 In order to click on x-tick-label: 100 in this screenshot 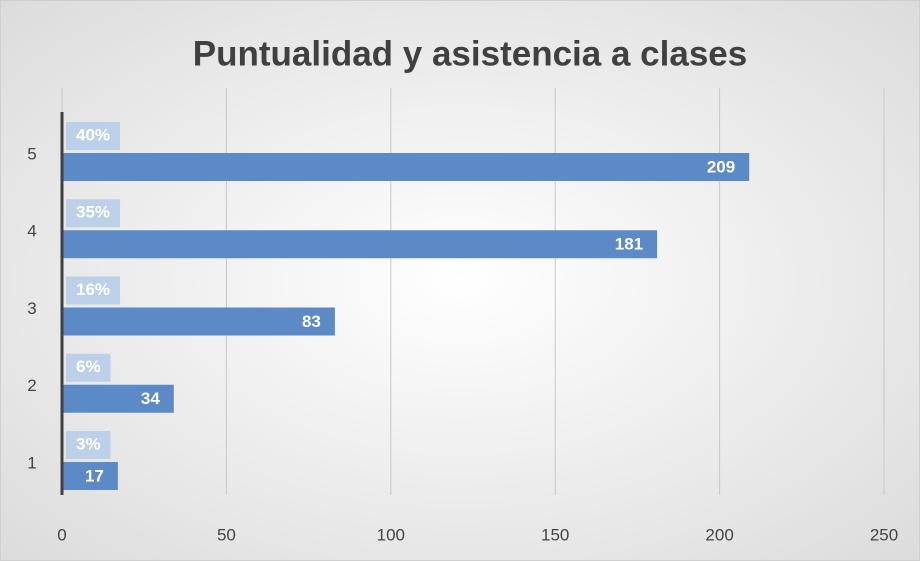, I will do `click(391, 534)`.